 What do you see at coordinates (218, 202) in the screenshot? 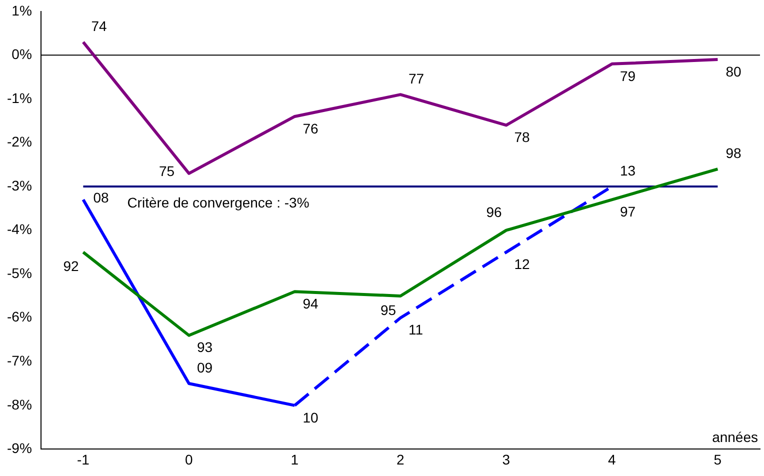
I see `ref-line-label: Critère de convergence : -3%` at bounding box center [218, 202].